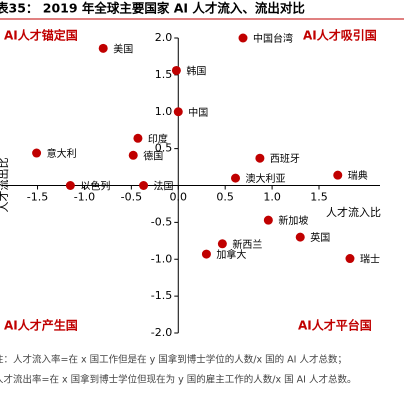 Image resolution: width=404 pixels, height=408 pixels. What do you see at coordinates (158, 138) in the screenshot?
I see `point-label: 印度` at bounding box center [158, 138].